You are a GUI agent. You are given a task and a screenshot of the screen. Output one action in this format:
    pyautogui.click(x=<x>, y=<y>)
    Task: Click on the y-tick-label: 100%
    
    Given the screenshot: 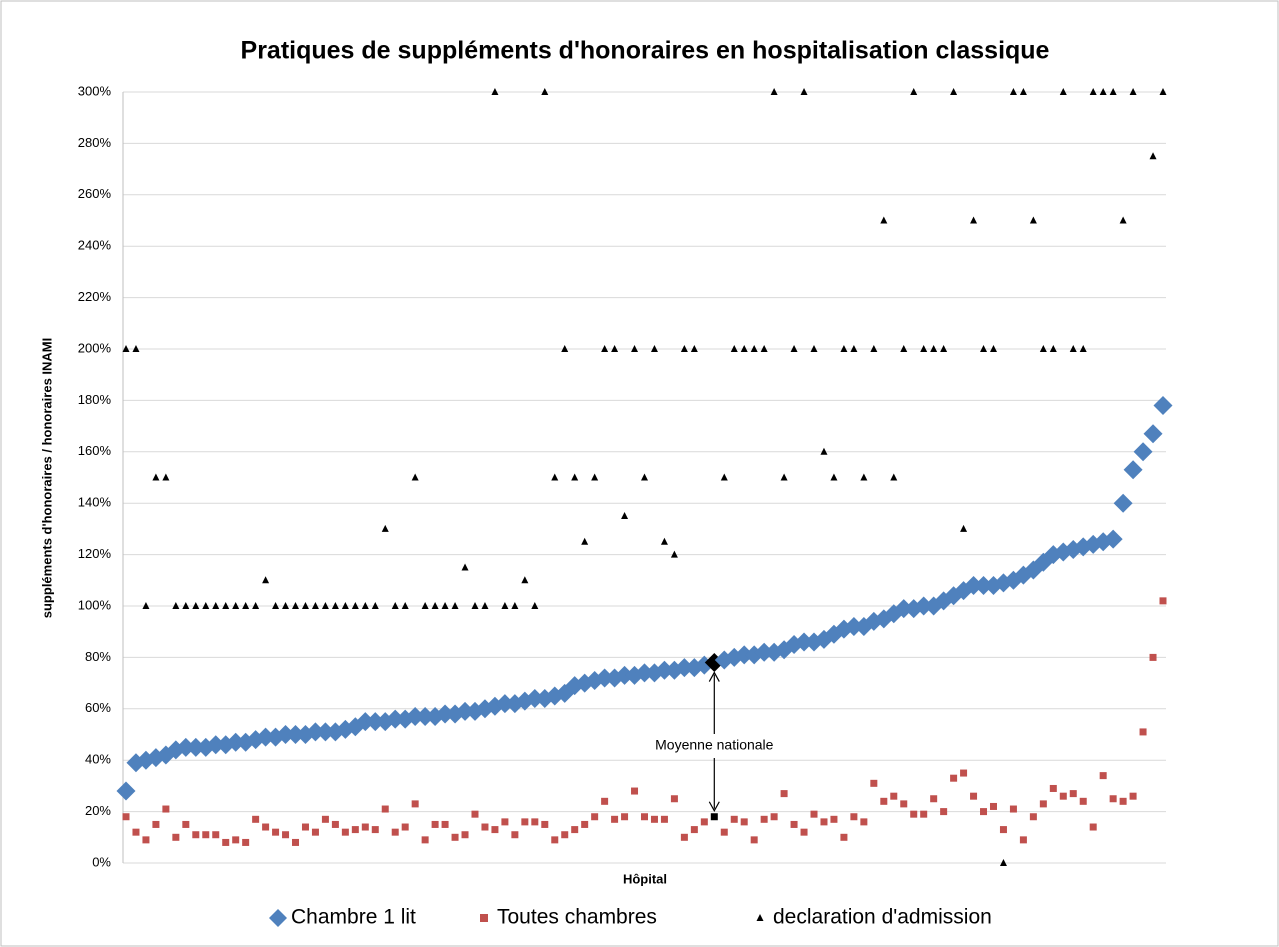 What is the action you would take?
    pyautogui.click(x=95, y=604)
    